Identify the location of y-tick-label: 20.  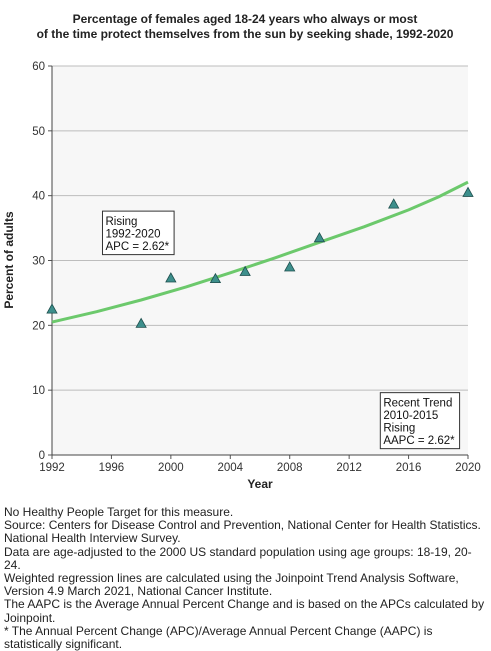
(38, 326).